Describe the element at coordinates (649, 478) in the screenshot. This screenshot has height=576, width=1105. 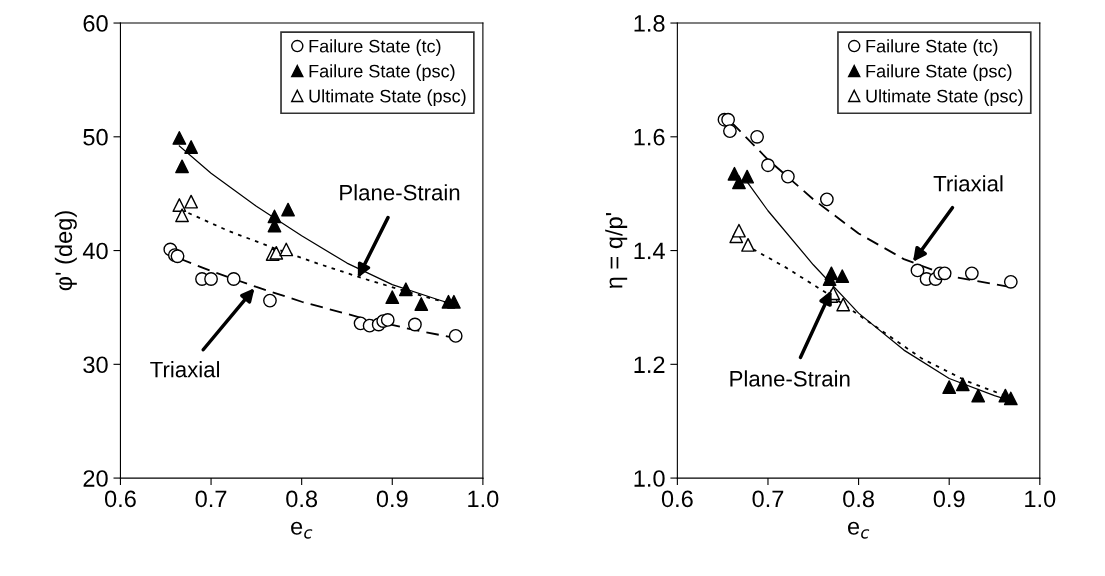
I see `y-tick-label: 1.0` at that location.